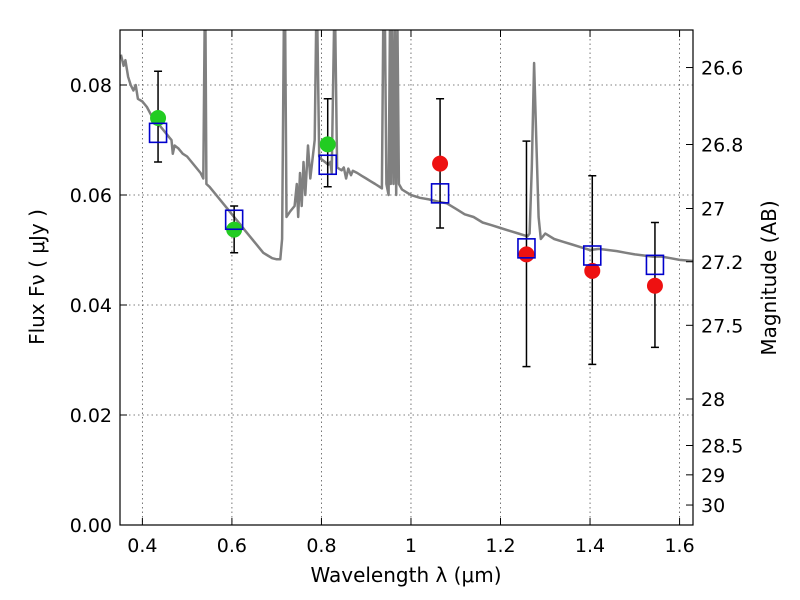  What do you see at coordinates (142, 546) in the screenshot?
I see `x-tick-label: 0.4` at bounding box center [142, 546].